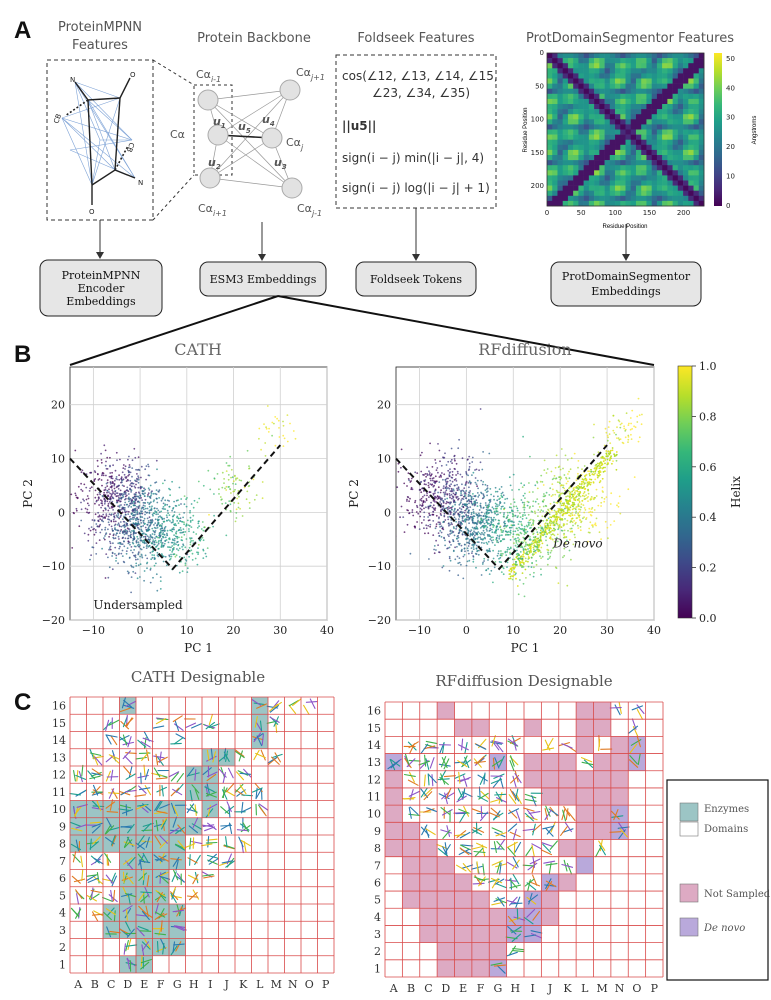  What do you see at coordinates (101, 301) in the screenshot?
I see `proteinmpnn-output-3: Embeddings` at bounding box center [101, 301].